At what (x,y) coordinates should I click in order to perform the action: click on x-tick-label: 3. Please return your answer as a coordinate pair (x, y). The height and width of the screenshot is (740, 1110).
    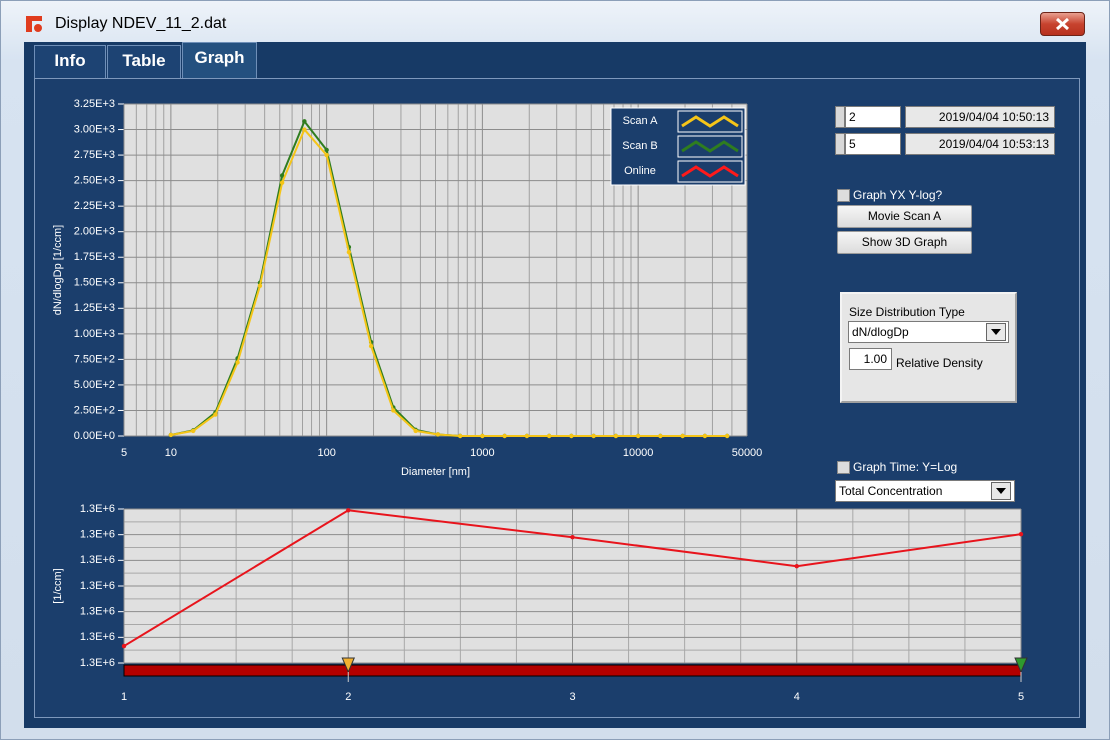
    Looking at the image, I should click on (572, 697).